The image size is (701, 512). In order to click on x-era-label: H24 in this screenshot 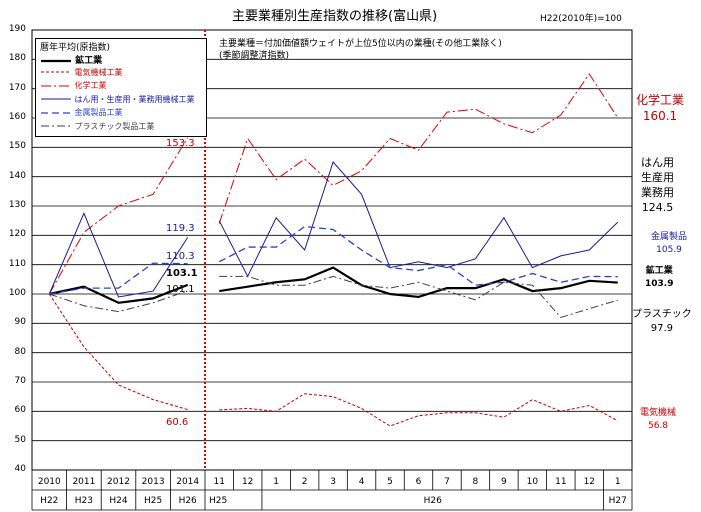, I will do `click(118, 501)`.